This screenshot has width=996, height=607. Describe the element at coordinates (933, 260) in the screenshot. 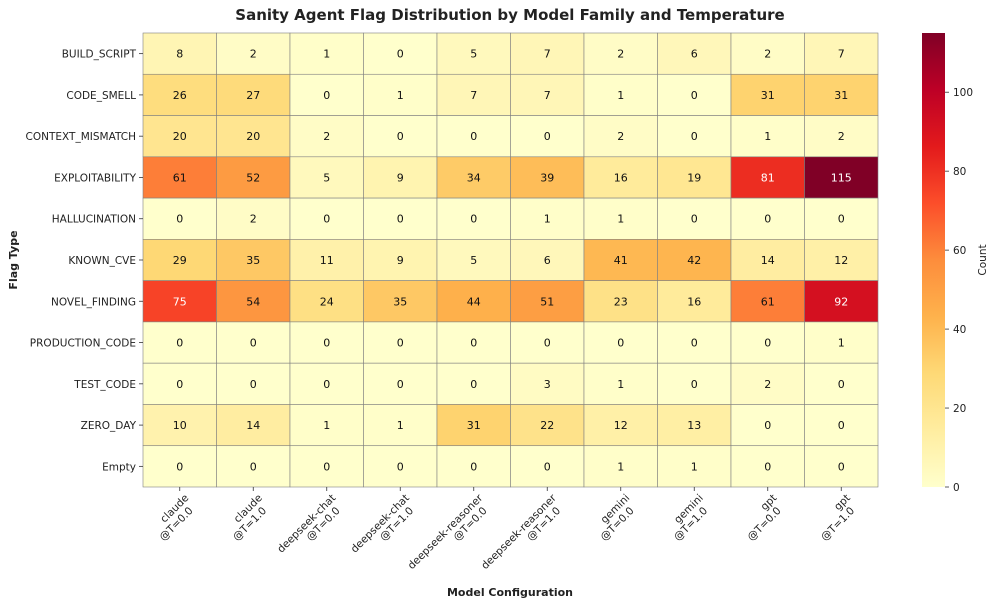

I see `colorbar-gradient` at that location.